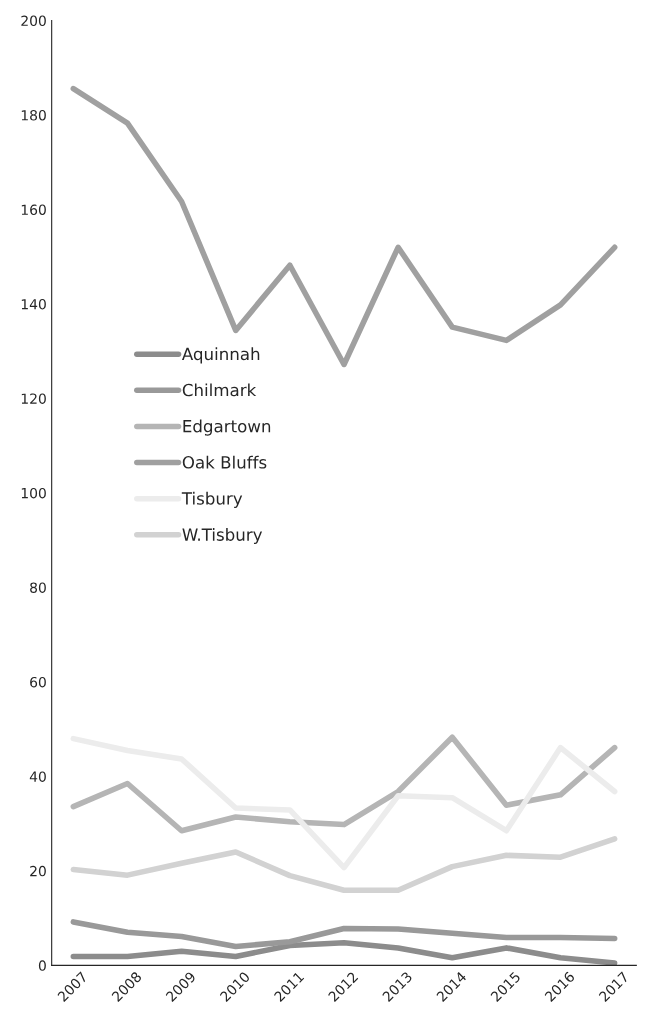 This screenshot has height=1027, width=646. Describe the element at coordinates (38, 871) in the screenshot. I see `y-tick-label: 20` at that location.